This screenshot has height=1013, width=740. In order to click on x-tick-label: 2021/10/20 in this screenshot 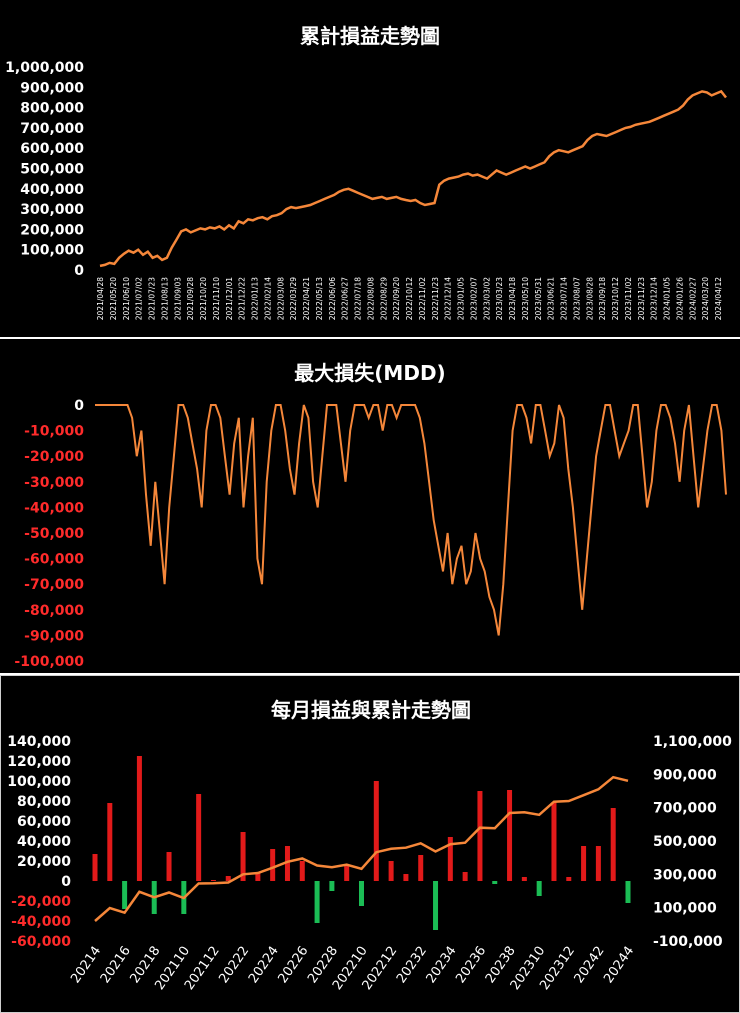, I will do `click(203, 298)`.